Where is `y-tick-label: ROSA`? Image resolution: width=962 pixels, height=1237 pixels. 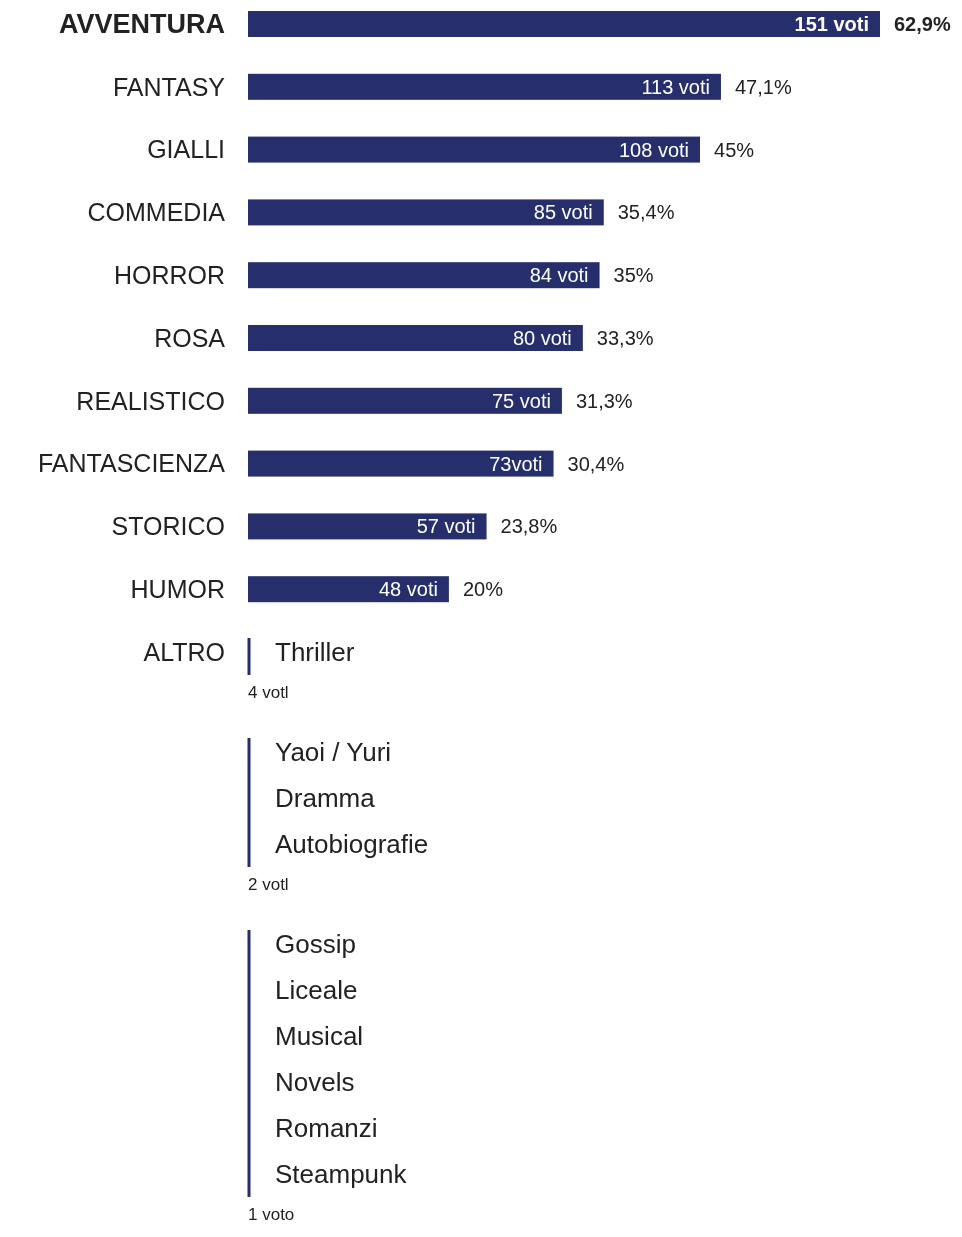
y-tick-label: ROSA is located at coordinates (190, 337).